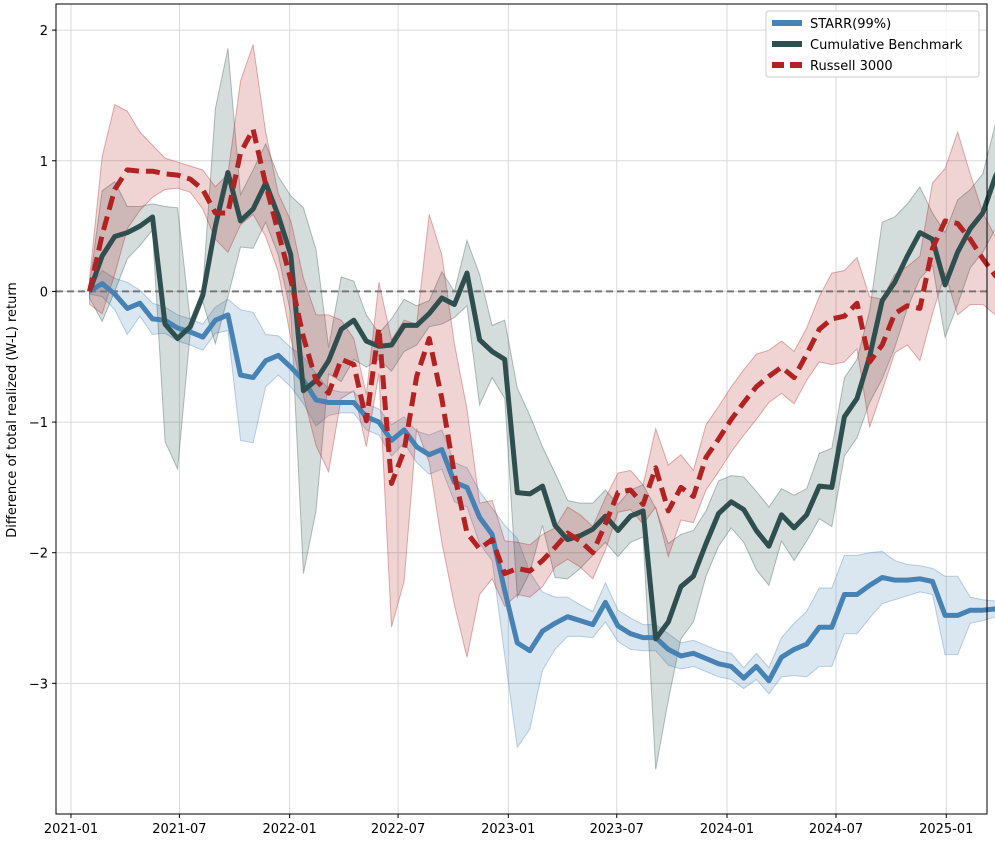 This screenshot has width=995, height=847. I want to click on y-tick-label: −1, so click(38, 423).